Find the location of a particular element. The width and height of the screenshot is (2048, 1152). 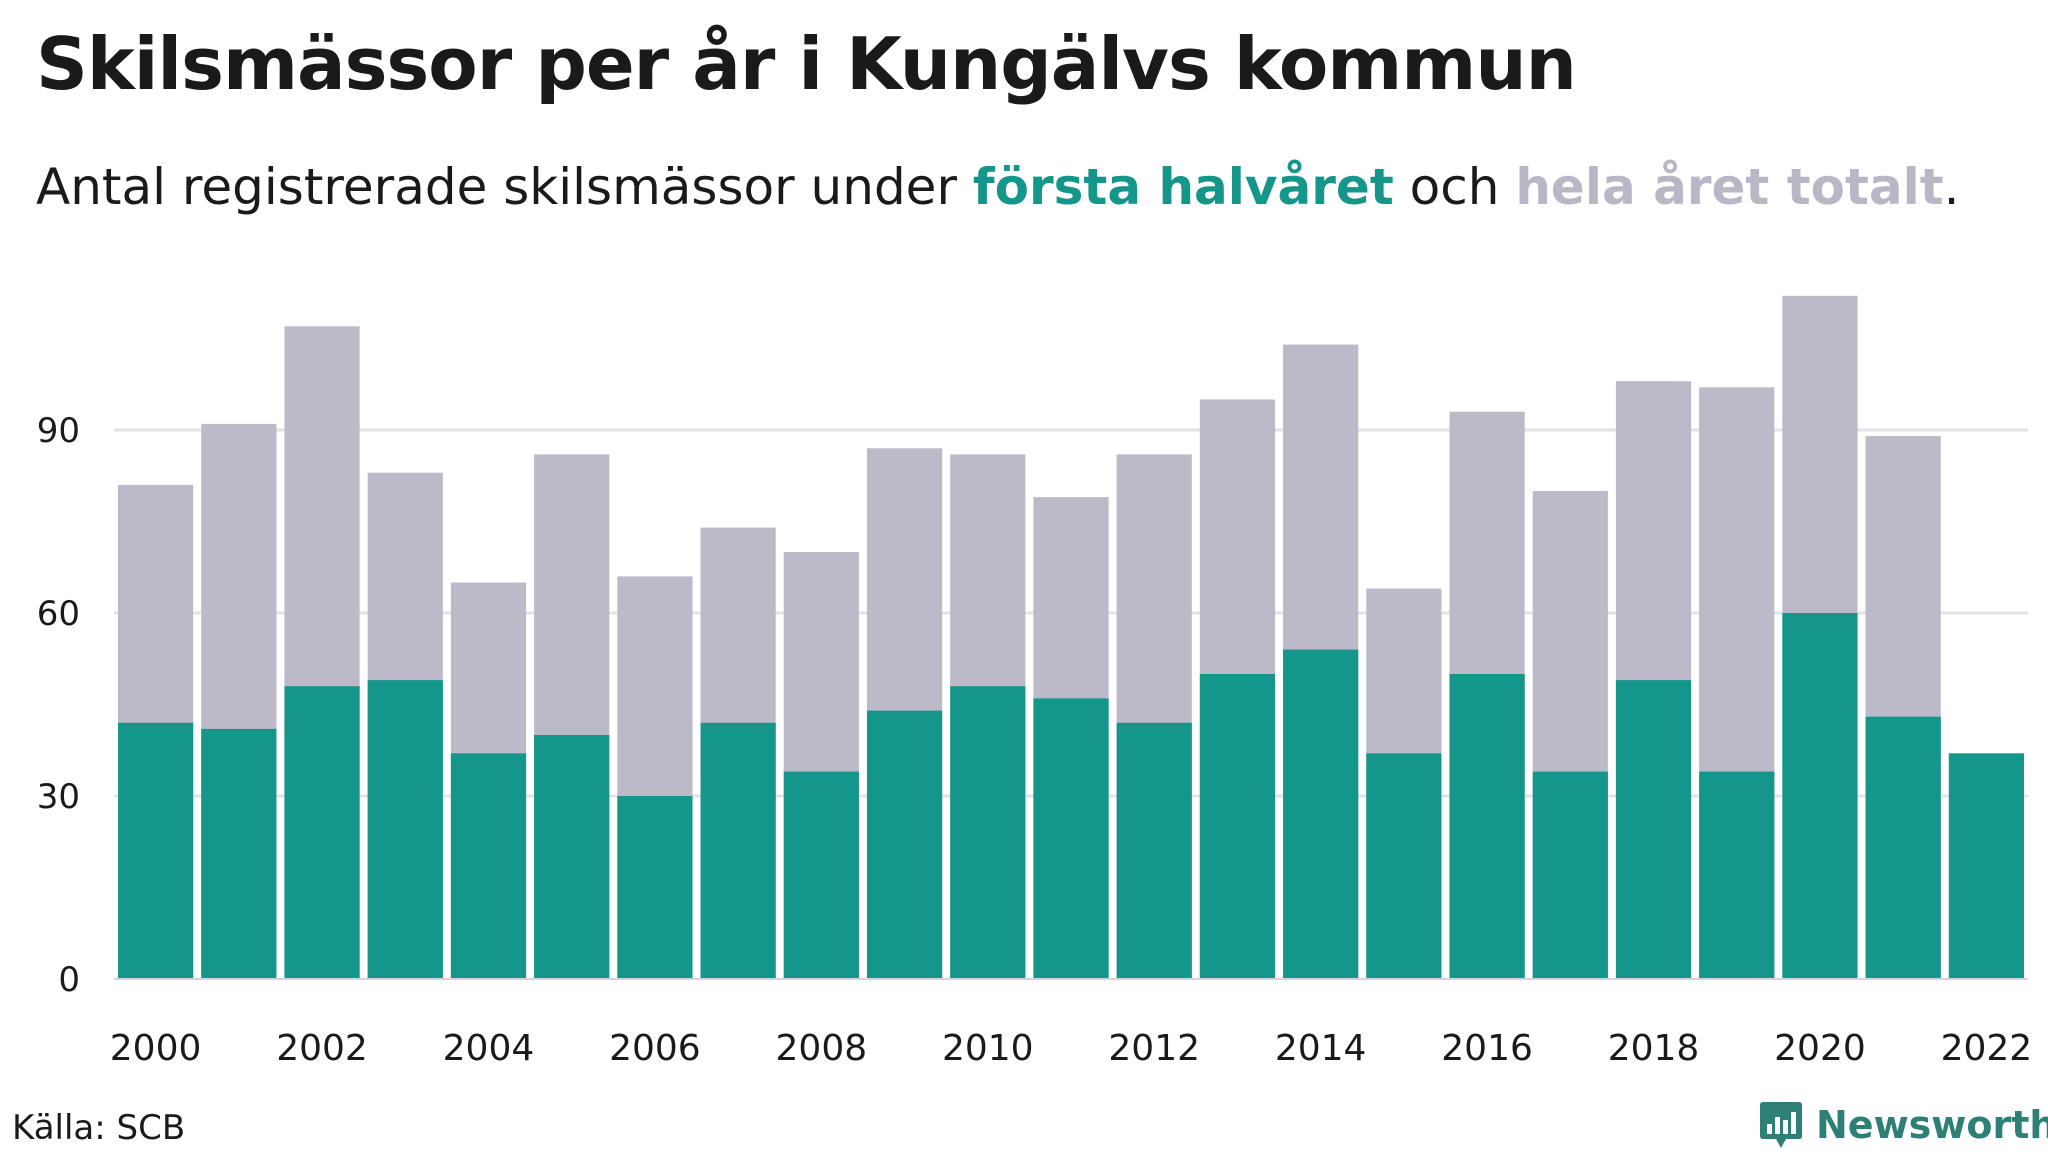

brand-name: Newsworthy is located at coordinates (1932, 1125).